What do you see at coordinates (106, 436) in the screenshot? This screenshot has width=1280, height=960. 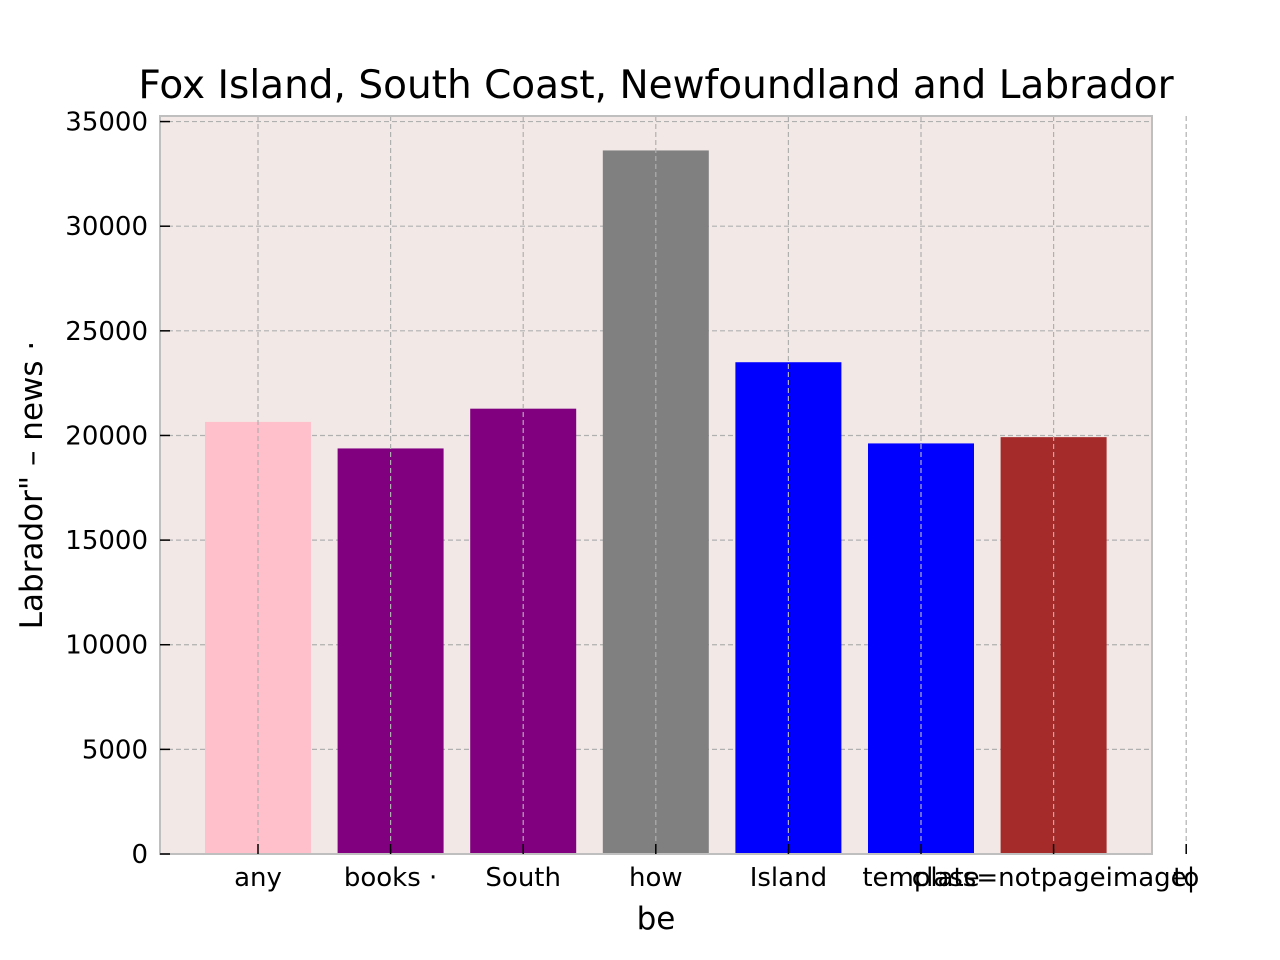 I see `y-tick-label: 20000` at bounding box center [106, 436].